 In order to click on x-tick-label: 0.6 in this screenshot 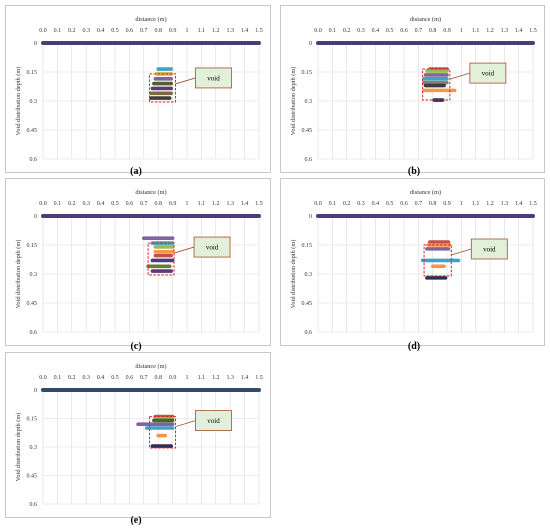, I will do `click(130, 378)`.